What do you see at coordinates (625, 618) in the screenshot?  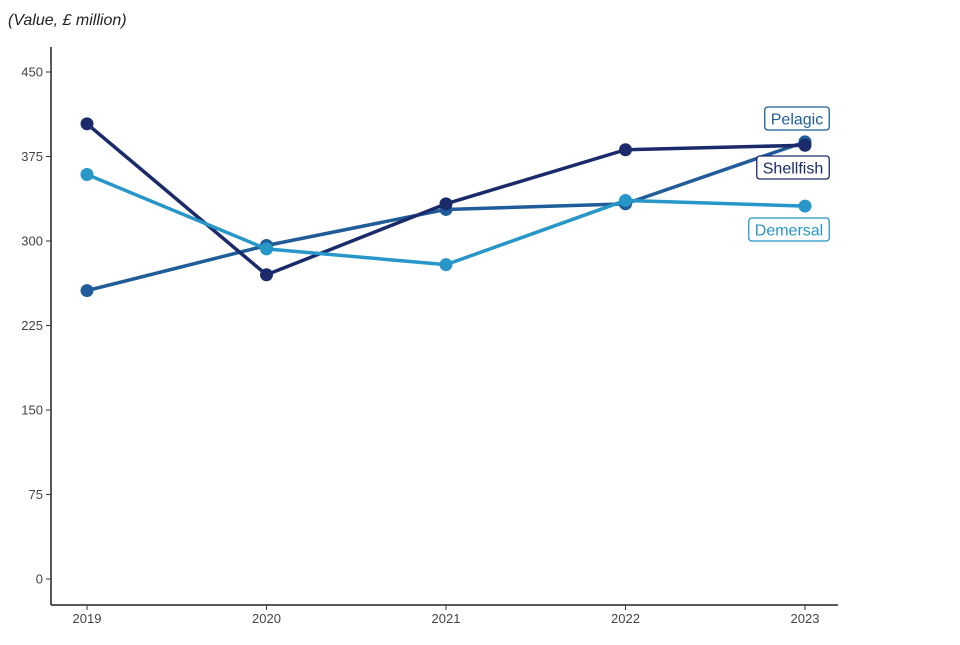 I see `x-tick-label: 2022` at bounding box center [625, 618].